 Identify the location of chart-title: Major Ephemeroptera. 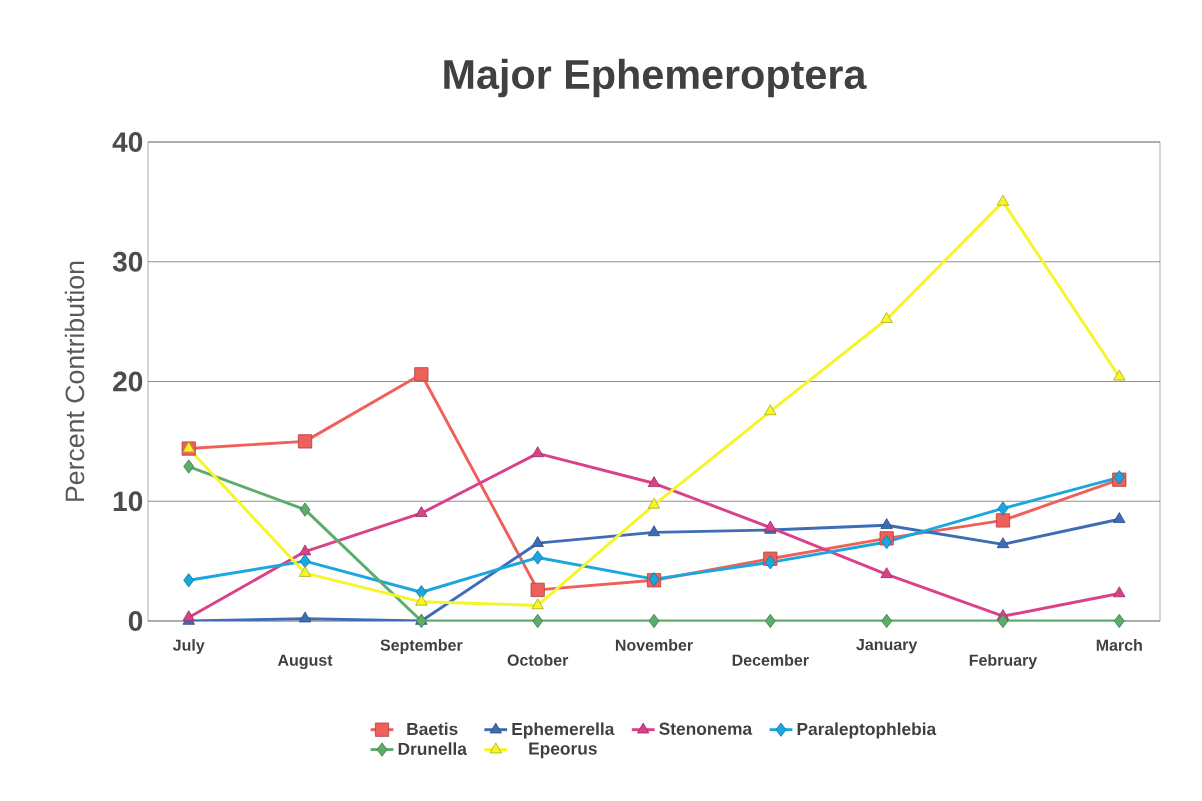
(655, 78).